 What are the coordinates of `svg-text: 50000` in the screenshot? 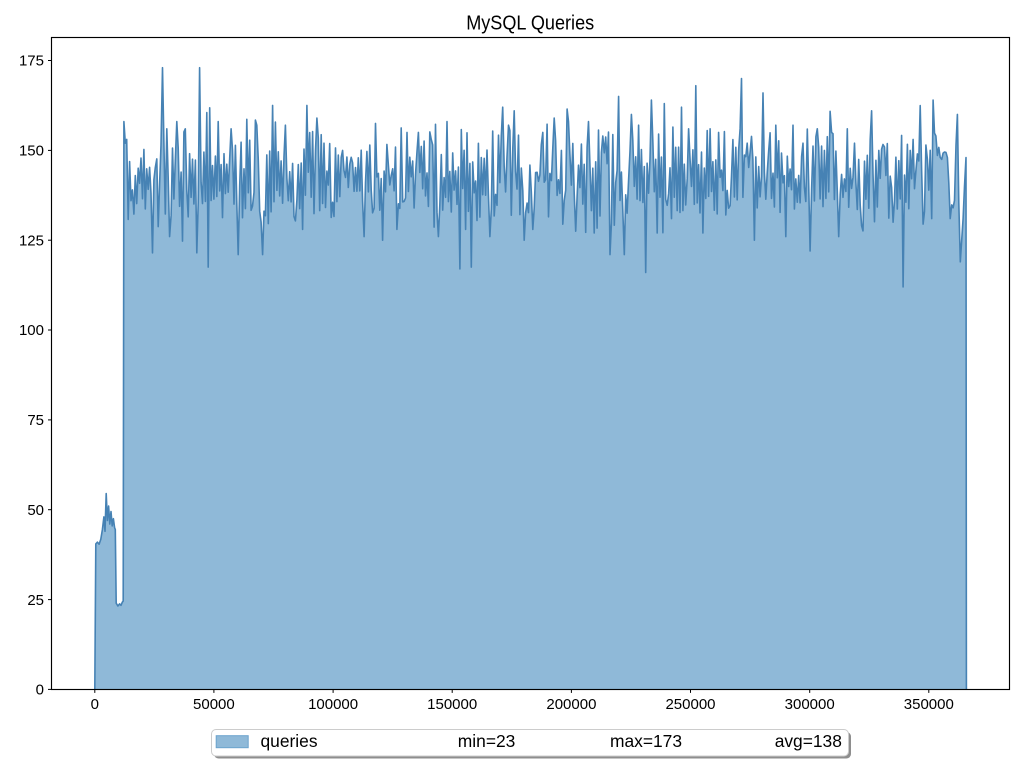 It's located at (214, 704).